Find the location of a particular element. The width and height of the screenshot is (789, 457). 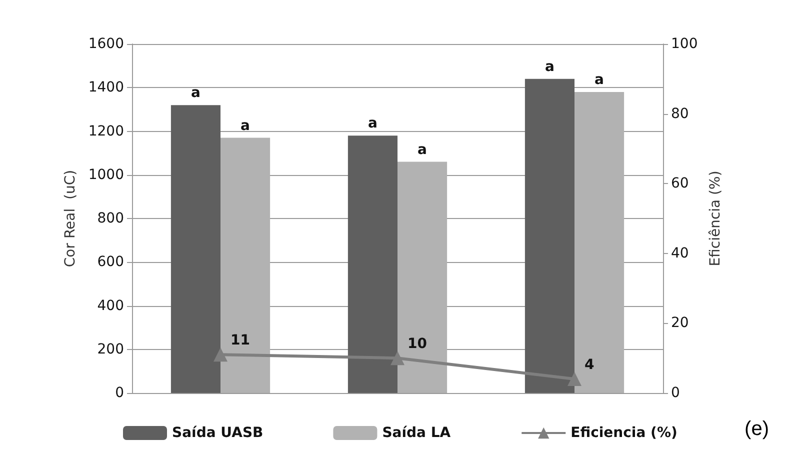

y2-tick-label: 20 is located at coordinates (680, 323).